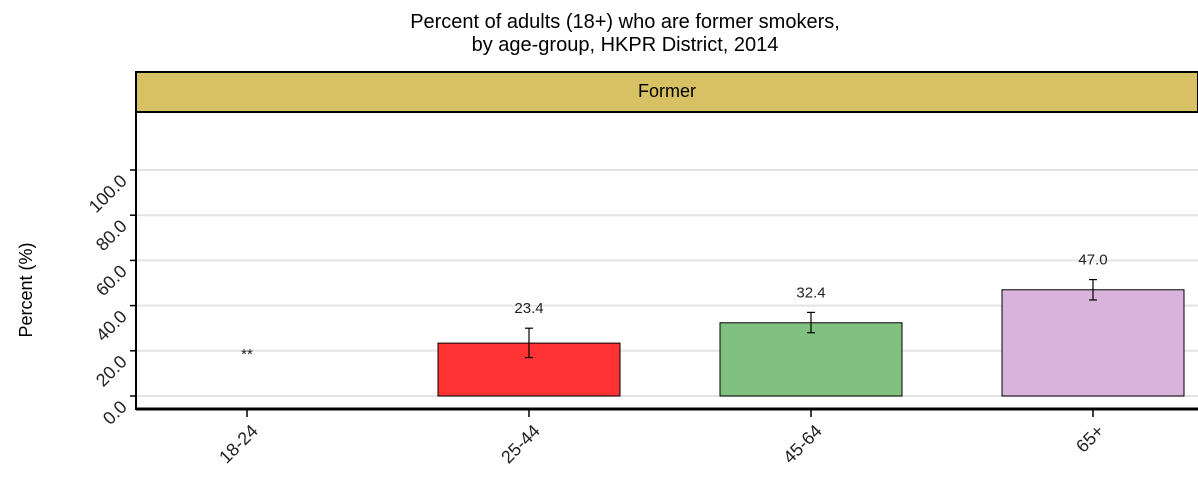  I want to click on y-tick-label: 40.0, so click(111, 325).